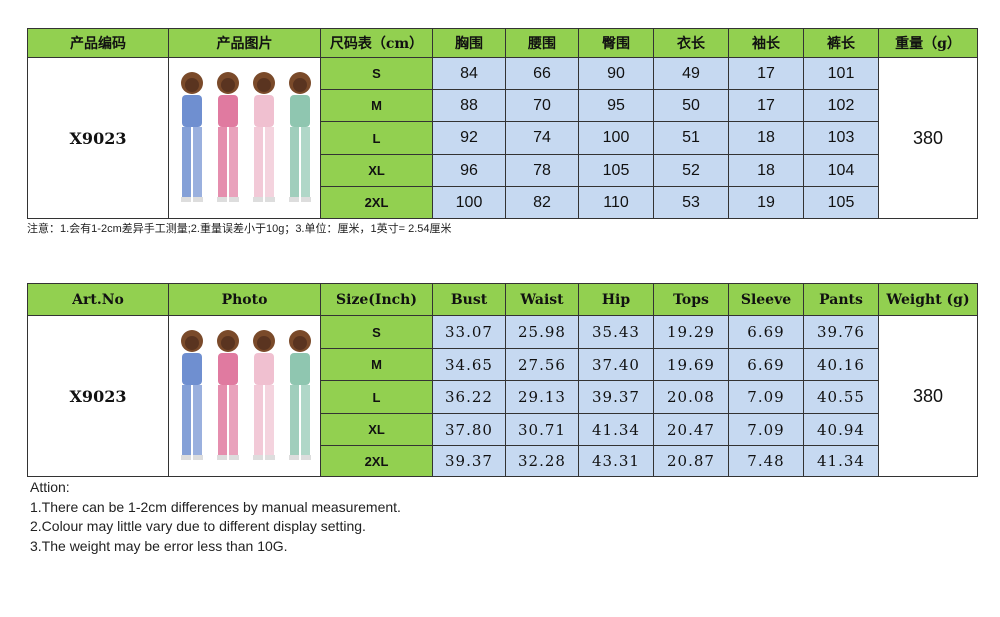  What do you see at coordinates (691, 299) in the screenshot?
I see `header-cell: Tops` at bounding box center [691, 299].